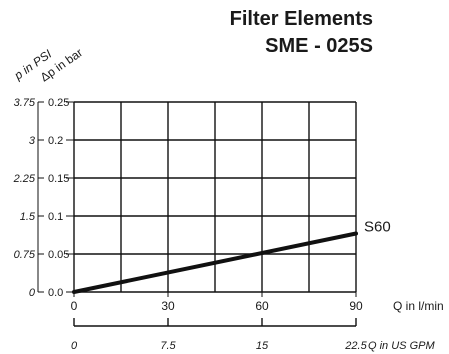  I want to click on series-label-s60: S60, so click(377, 226).